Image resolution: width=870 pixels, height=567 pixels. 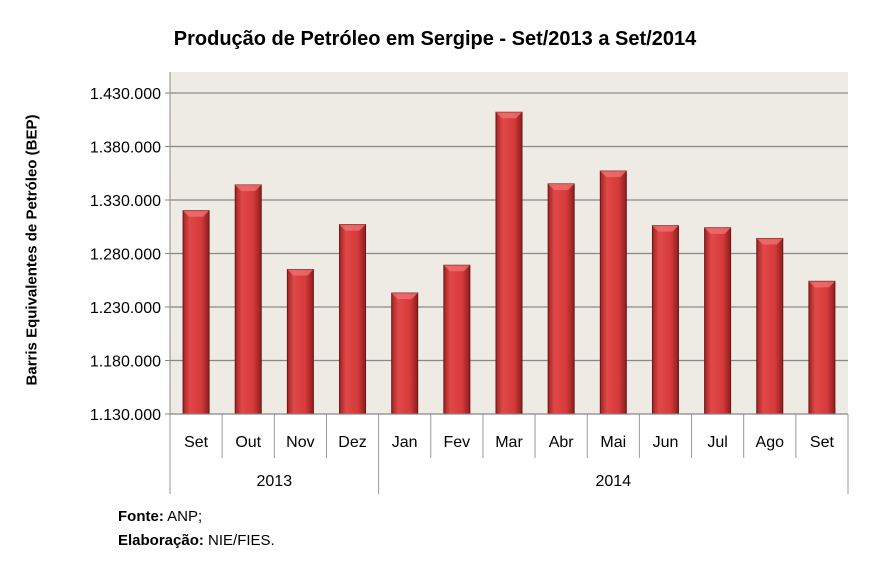 What do you see at coordinates (125, 308) in the screenshot?
I see `y-tick-label: 1.230.000` at bounding box center [125, 308].